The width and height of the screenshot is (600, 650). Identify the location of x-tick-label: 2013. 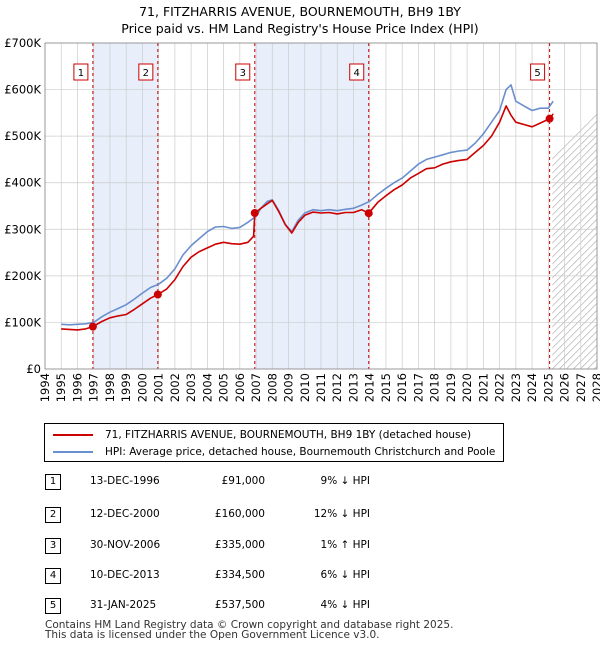
(353, 387).